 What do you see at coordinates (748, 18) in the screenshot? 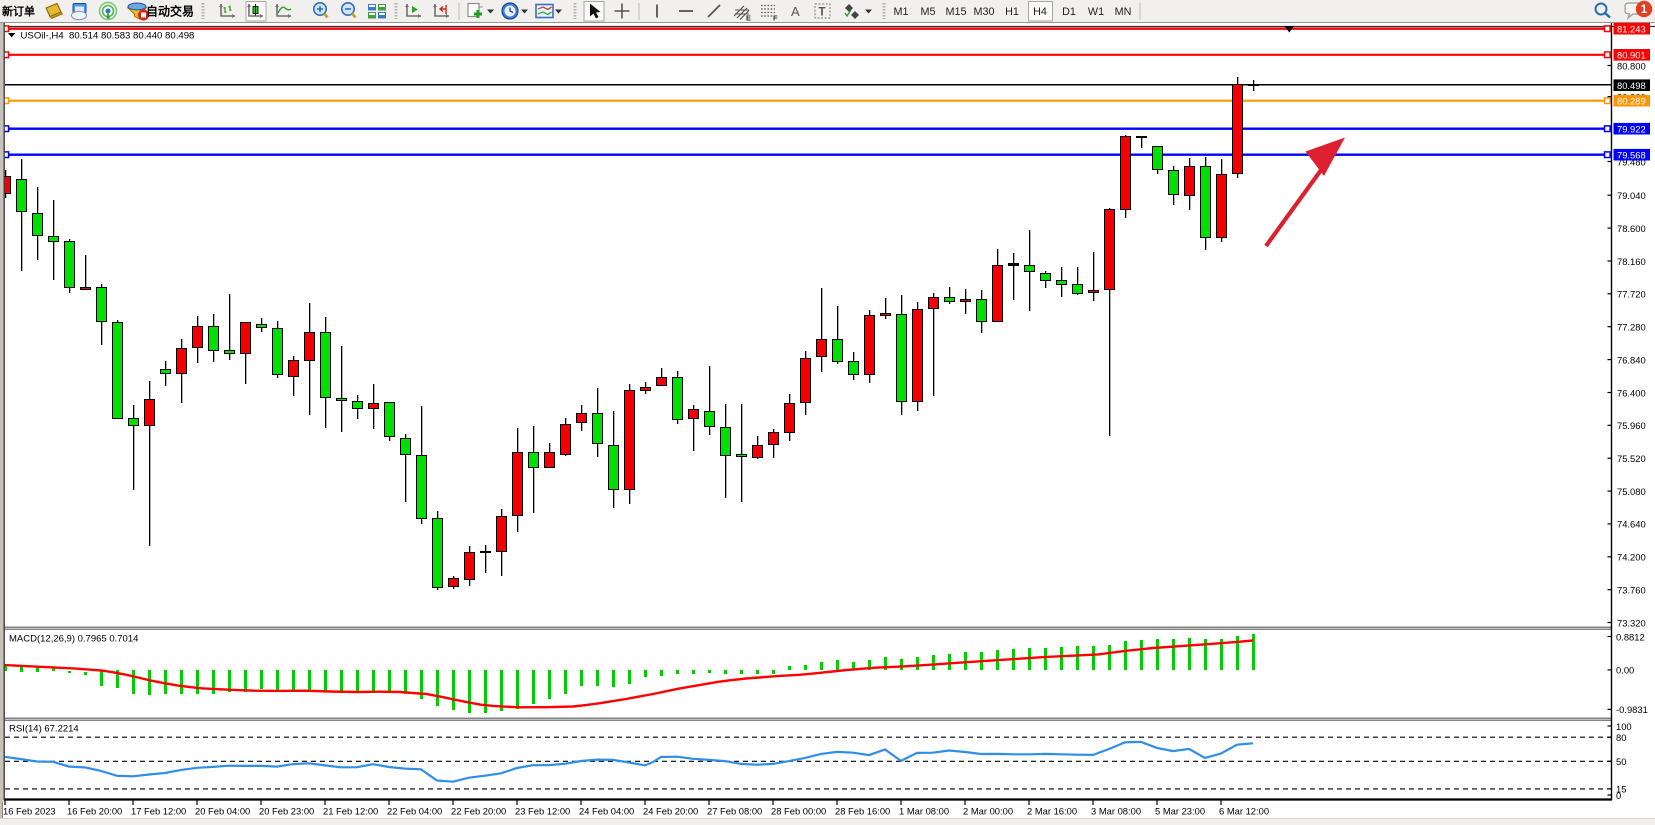
I see `svg-text: E` at bounding box center [748, 18].